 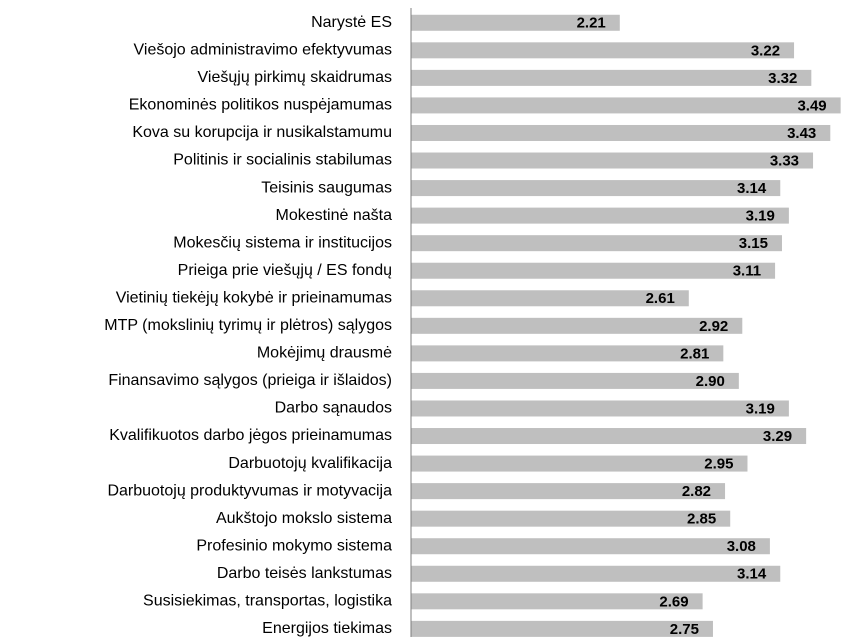 What do you see at coordinates (801, 133) in the screenshot?
I see `value-label: 3.43` at bounding box center [801, 133].